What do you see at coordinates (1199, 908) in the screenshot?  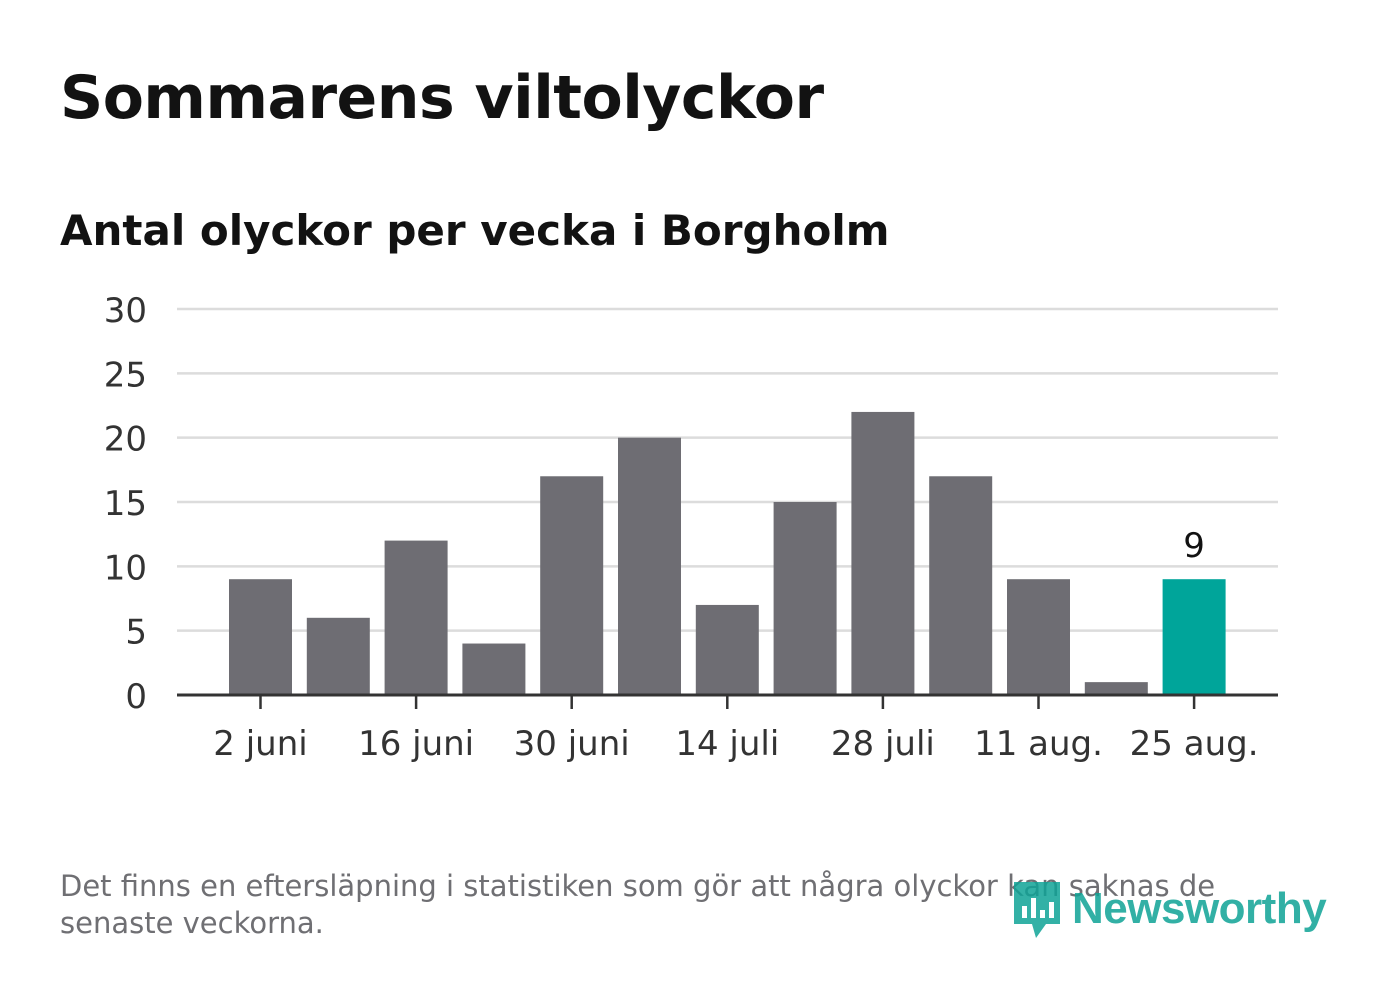 I see `brand-name: Newsworthy` at bounding box center [1199, 908].